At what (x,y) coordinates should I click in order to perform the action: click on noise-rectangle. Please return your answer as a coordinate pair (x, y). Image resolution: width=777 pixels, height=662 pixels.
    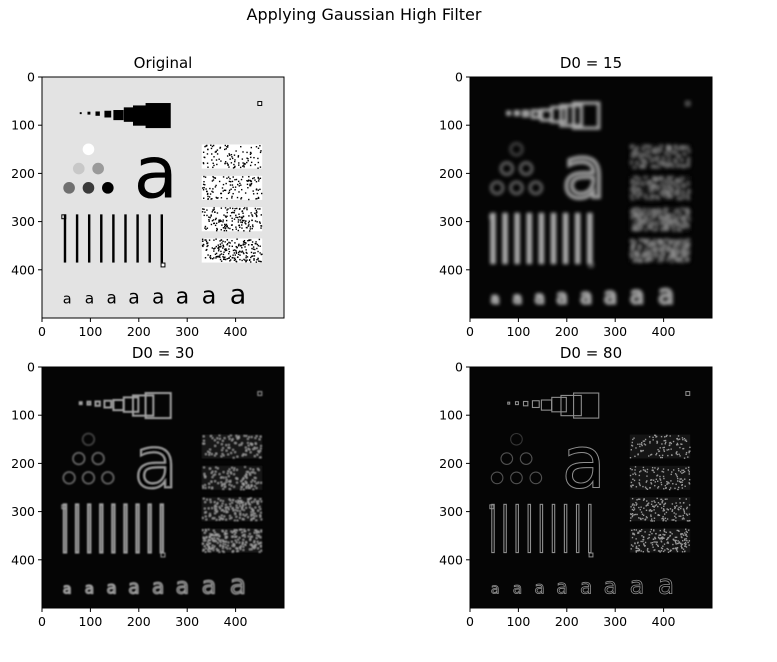
    Looking at the image, I should click on (660, 478).